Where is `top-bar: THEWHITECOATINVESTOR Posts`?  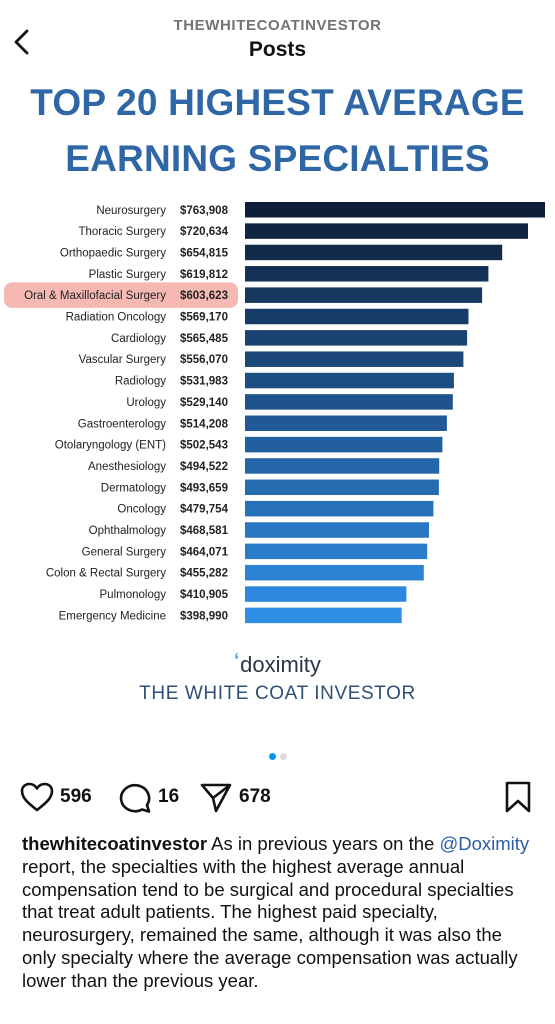 top-bar: THEWHITECOATINVESTOR Posts is located at coordinates (277, 37).